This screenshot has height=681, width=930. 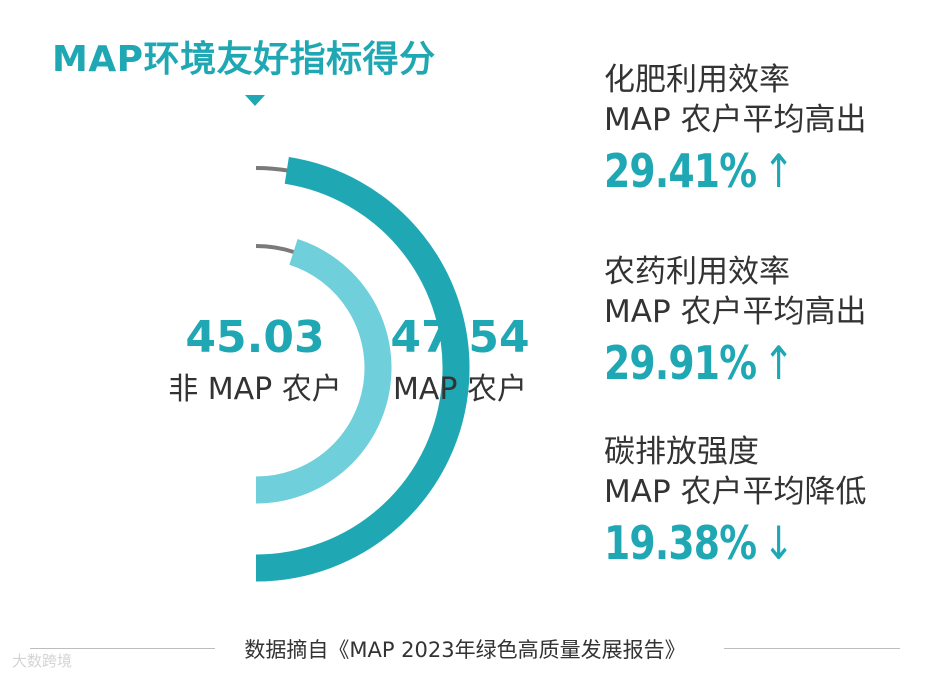 I want to click on stat-subtitle: MAP 农户平均降低, so click(x=735, y=492).